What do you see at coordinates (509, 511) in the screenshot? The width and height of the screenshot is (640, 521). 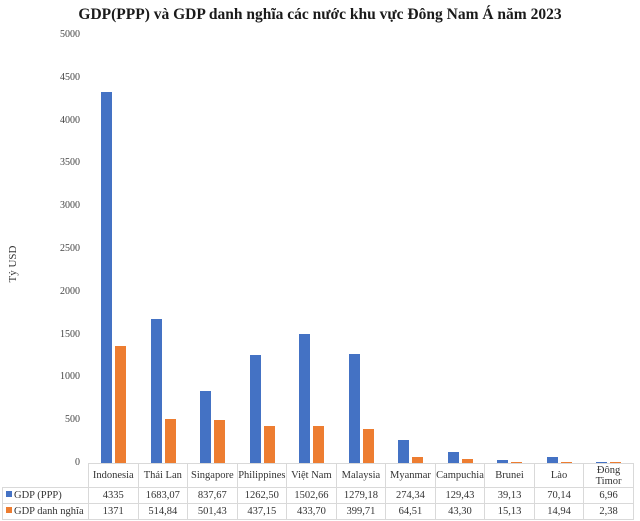 I see `data-value-cell: 15,13` at bounding box center [509, 511].